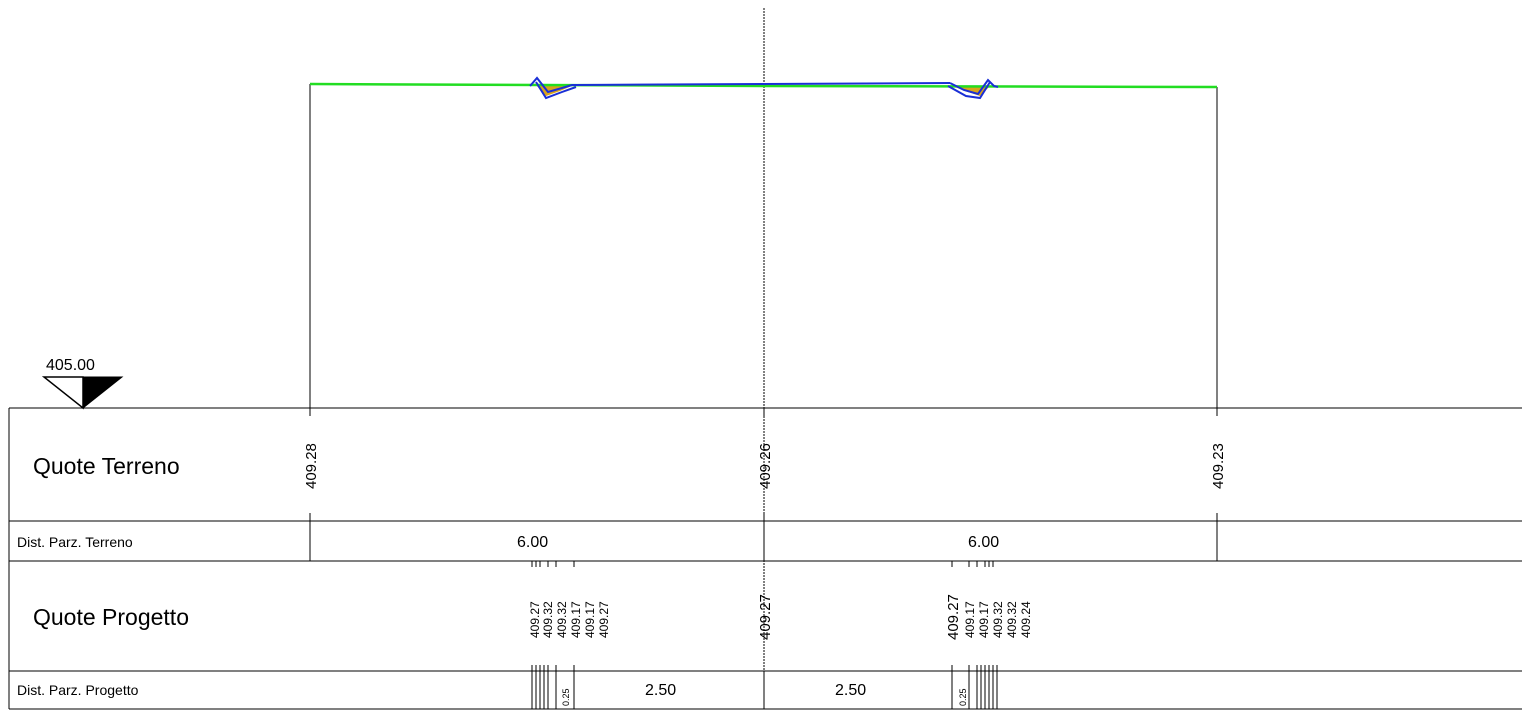 This screenshot has width=1527, height=711. Describe the element at coordinates (969, 90) in the screenshot. I see `project-line-right-inner` at that location.